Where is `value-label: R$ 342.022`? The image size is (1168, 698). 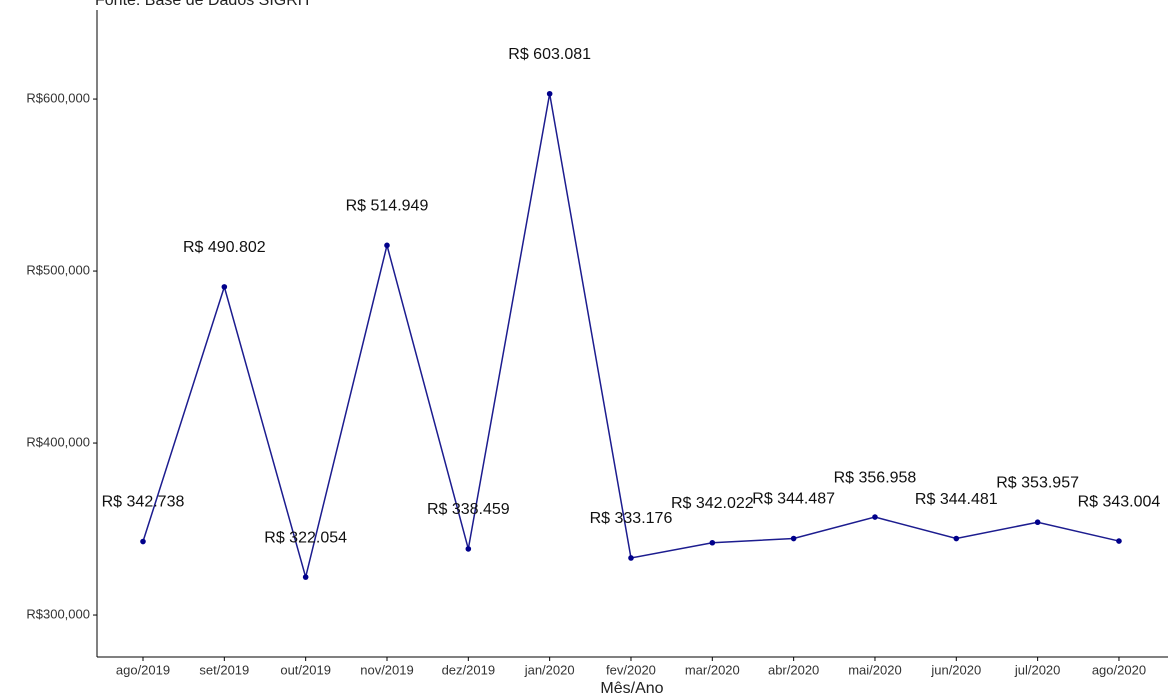
value-label: R$ 342.022 is located at coordinates (712, 503).